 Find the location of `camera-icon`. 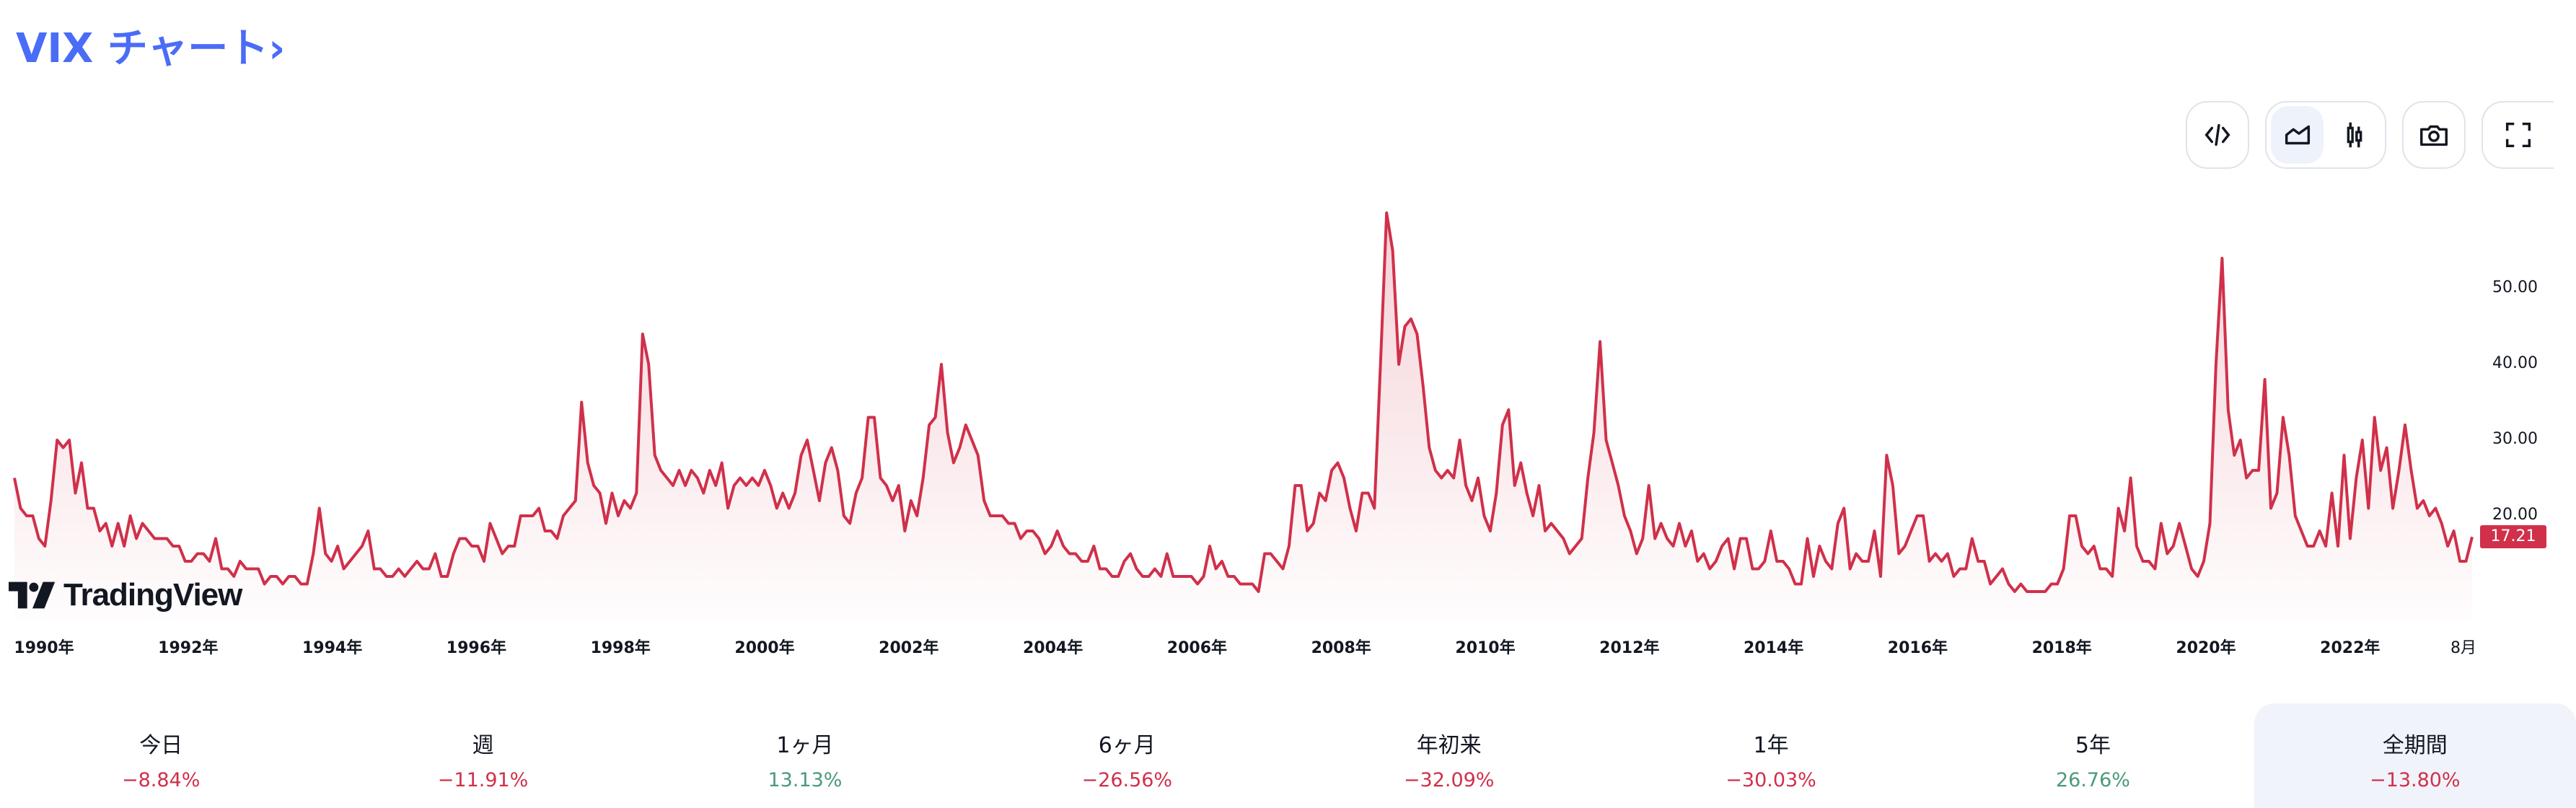

camera-icon is located at coordinates (2434, 135).